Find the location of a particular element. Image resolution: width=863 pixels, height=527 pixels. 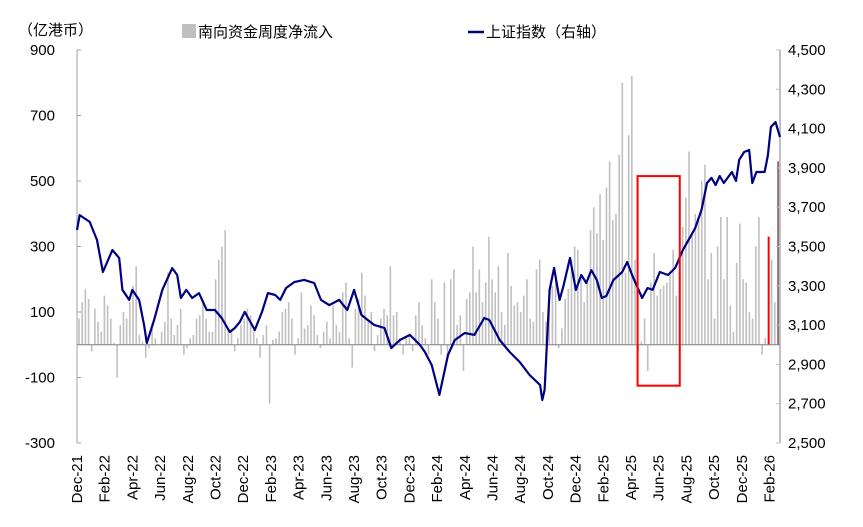

x-tick-label: Dec-21 is located at coordinates (77, 479).